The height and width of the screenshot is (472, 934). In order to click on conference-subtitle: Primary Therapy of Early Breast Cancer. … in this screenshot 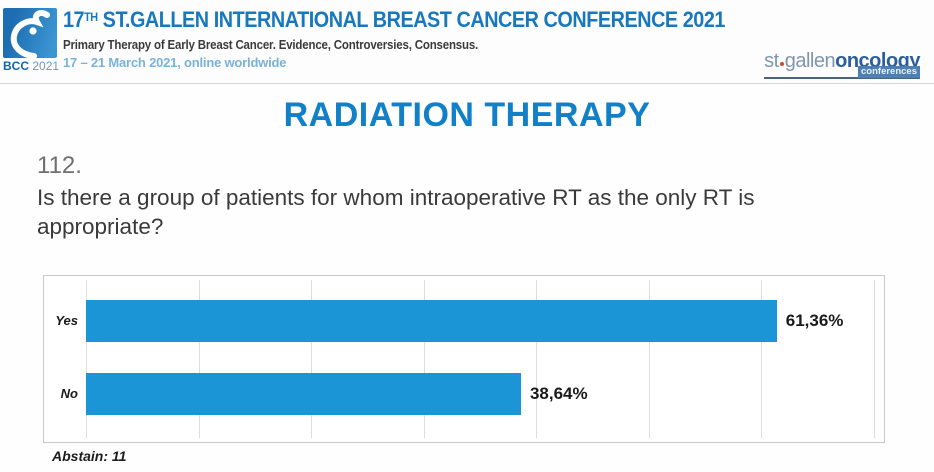, I will do `click(271, 45)`.